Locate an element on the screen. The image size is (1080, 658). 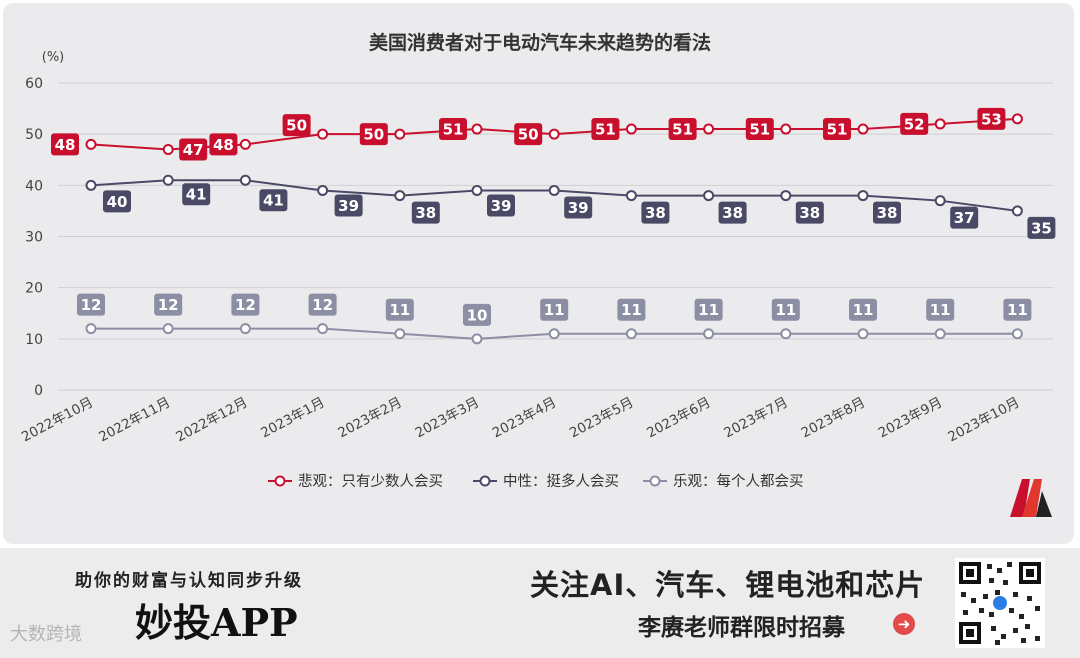
y-tick-label: 60 is located at coordinates (34, 84).